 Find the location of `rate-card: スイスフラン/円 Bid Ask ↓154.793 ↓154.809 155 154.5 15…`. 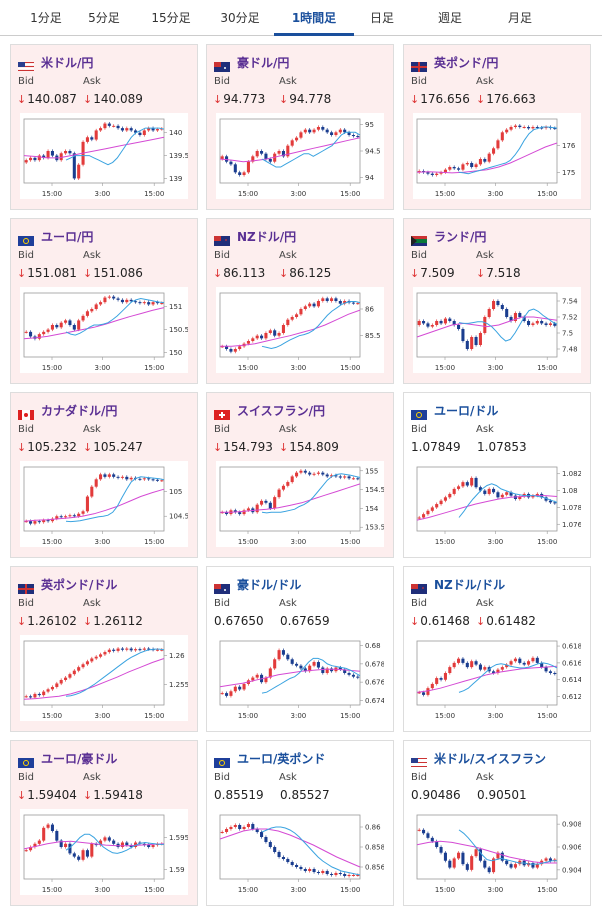

rate-card: スイスフラン/円 Bid Ask ↓154.793 ↓154.809 155 154.5 15… is located at coordinates (300, 475).